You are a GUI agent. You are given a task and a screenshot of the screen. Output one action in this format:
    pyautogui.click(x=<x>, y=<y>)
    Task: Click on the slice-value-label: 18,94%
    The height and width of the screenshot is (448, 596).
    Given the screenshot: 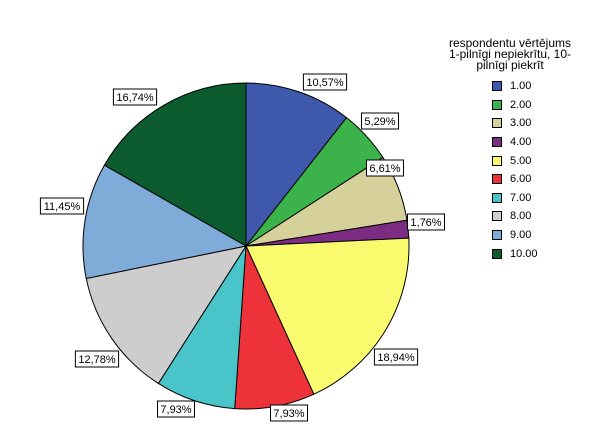 What is the action you would take?
    pyautogui.click(x=396, y=357)
    